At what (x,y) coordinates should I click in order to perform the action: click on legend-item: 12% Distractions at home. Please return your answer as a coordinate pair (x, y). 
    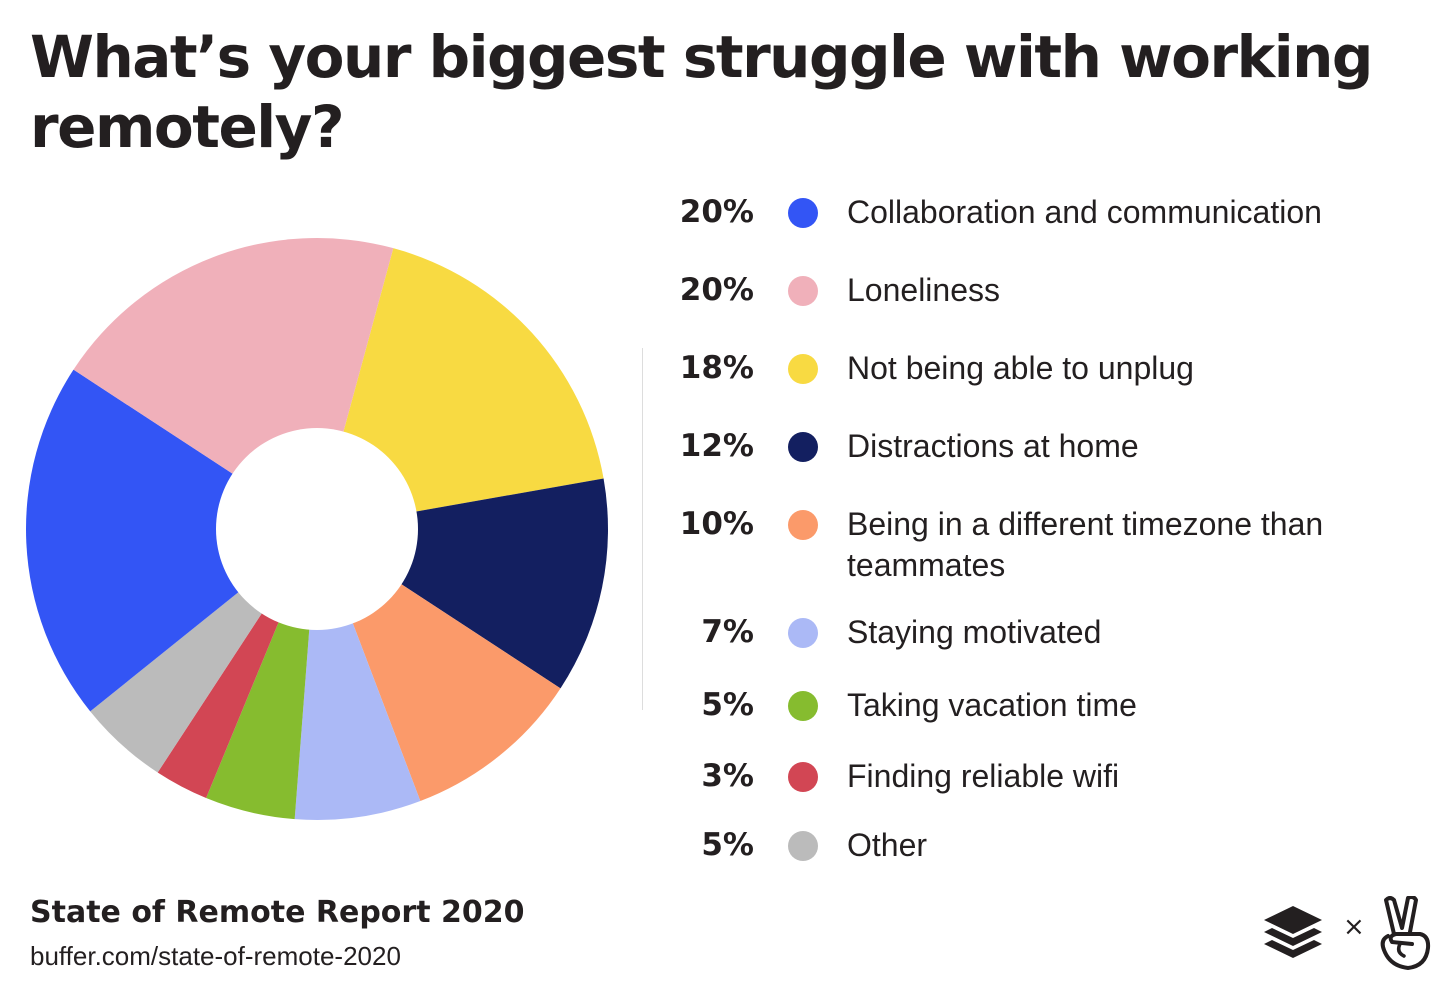
    Looking at the image, I should click on (1040, 456).